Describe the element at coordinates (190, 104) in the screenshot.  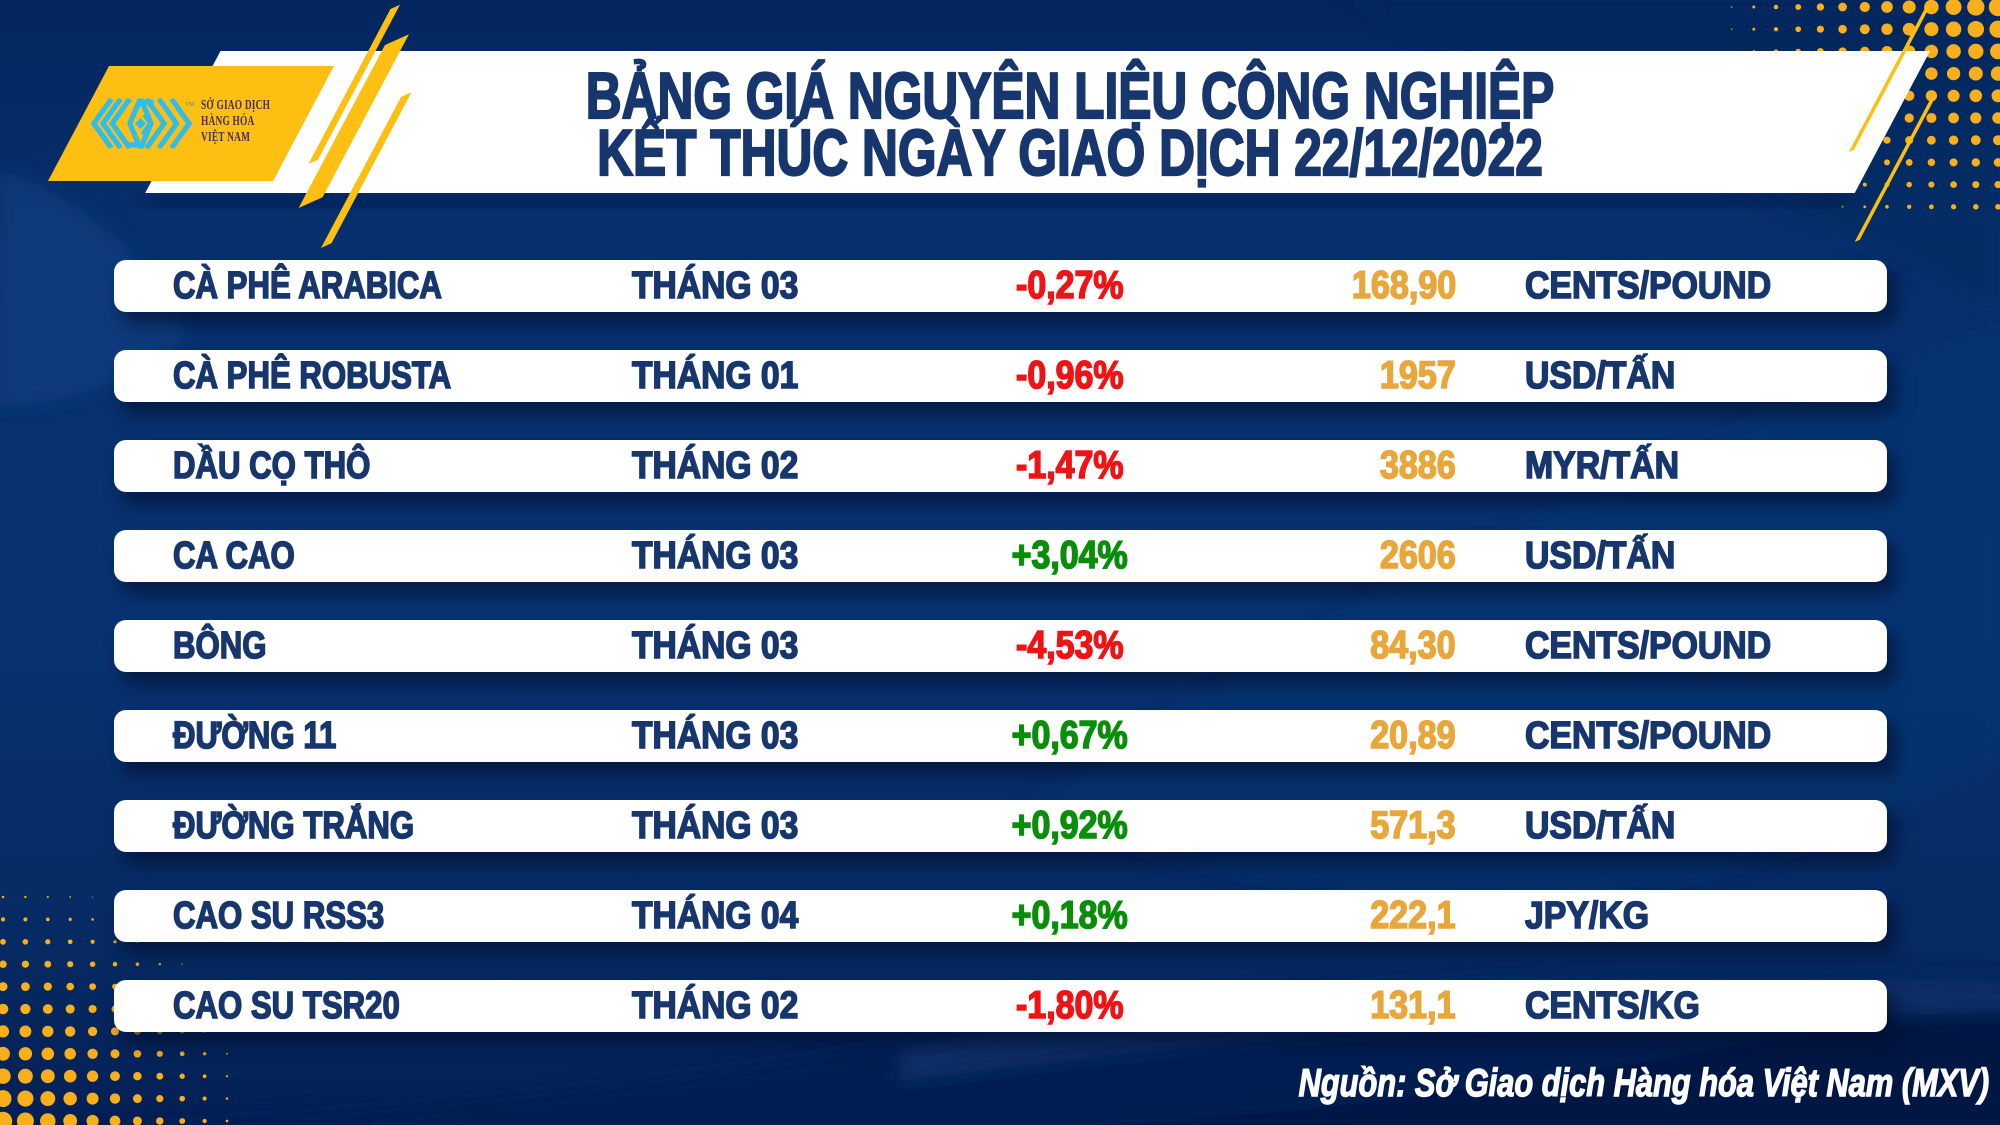
I see `svg-text: TM` at that location.